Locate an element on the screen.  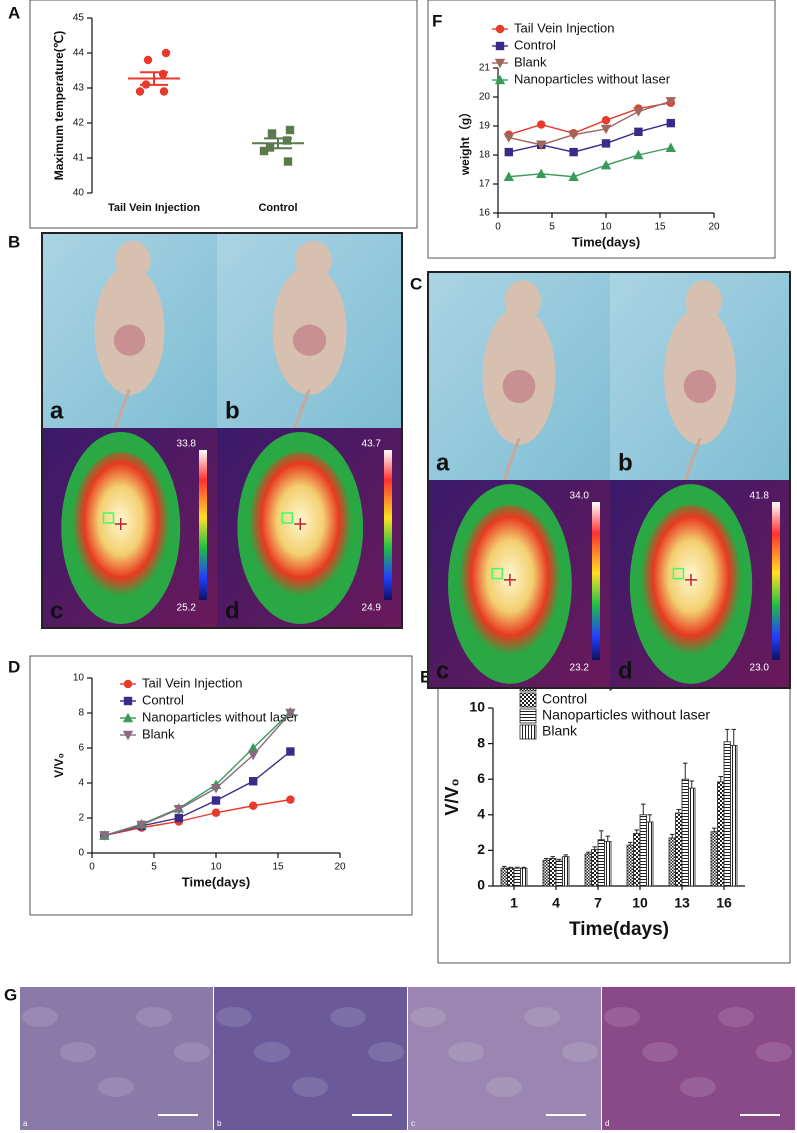
y-tick-label: 17 is located at coordinates (485, 184).